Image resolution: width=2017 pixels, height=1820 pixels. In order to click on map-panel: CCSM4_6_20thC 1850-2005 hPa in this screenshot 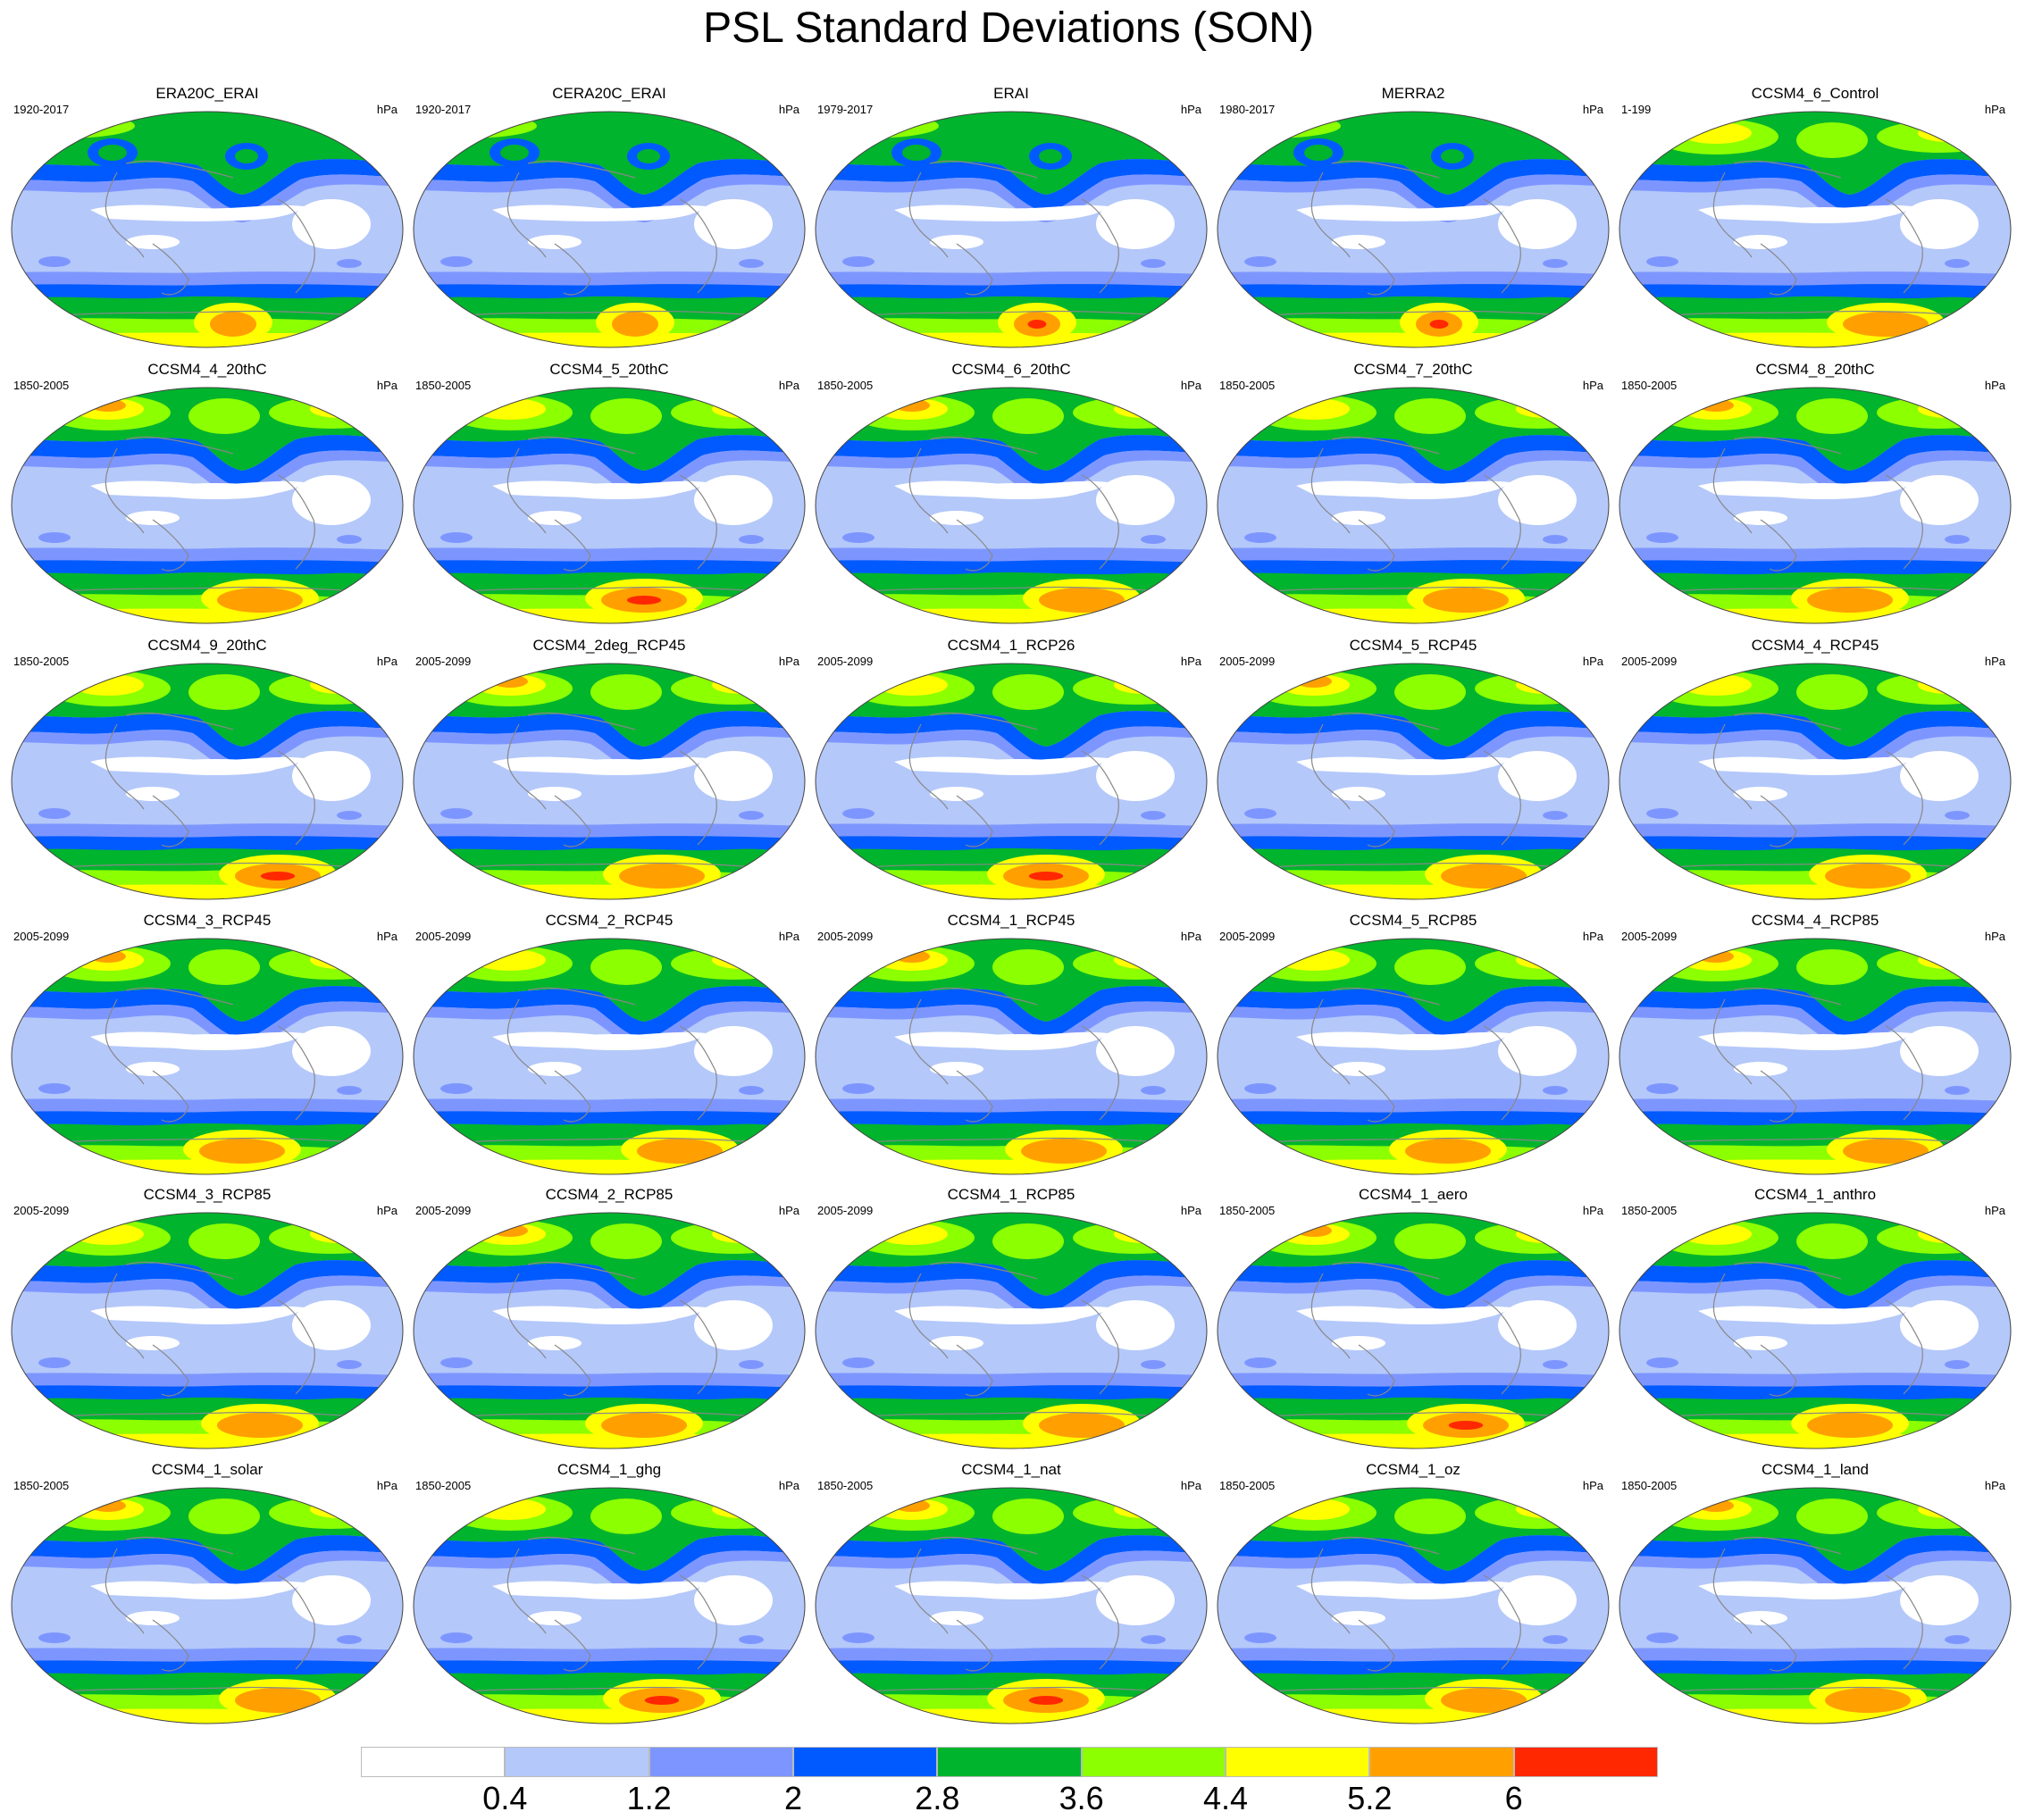, I will do `click(1011, 495)`.